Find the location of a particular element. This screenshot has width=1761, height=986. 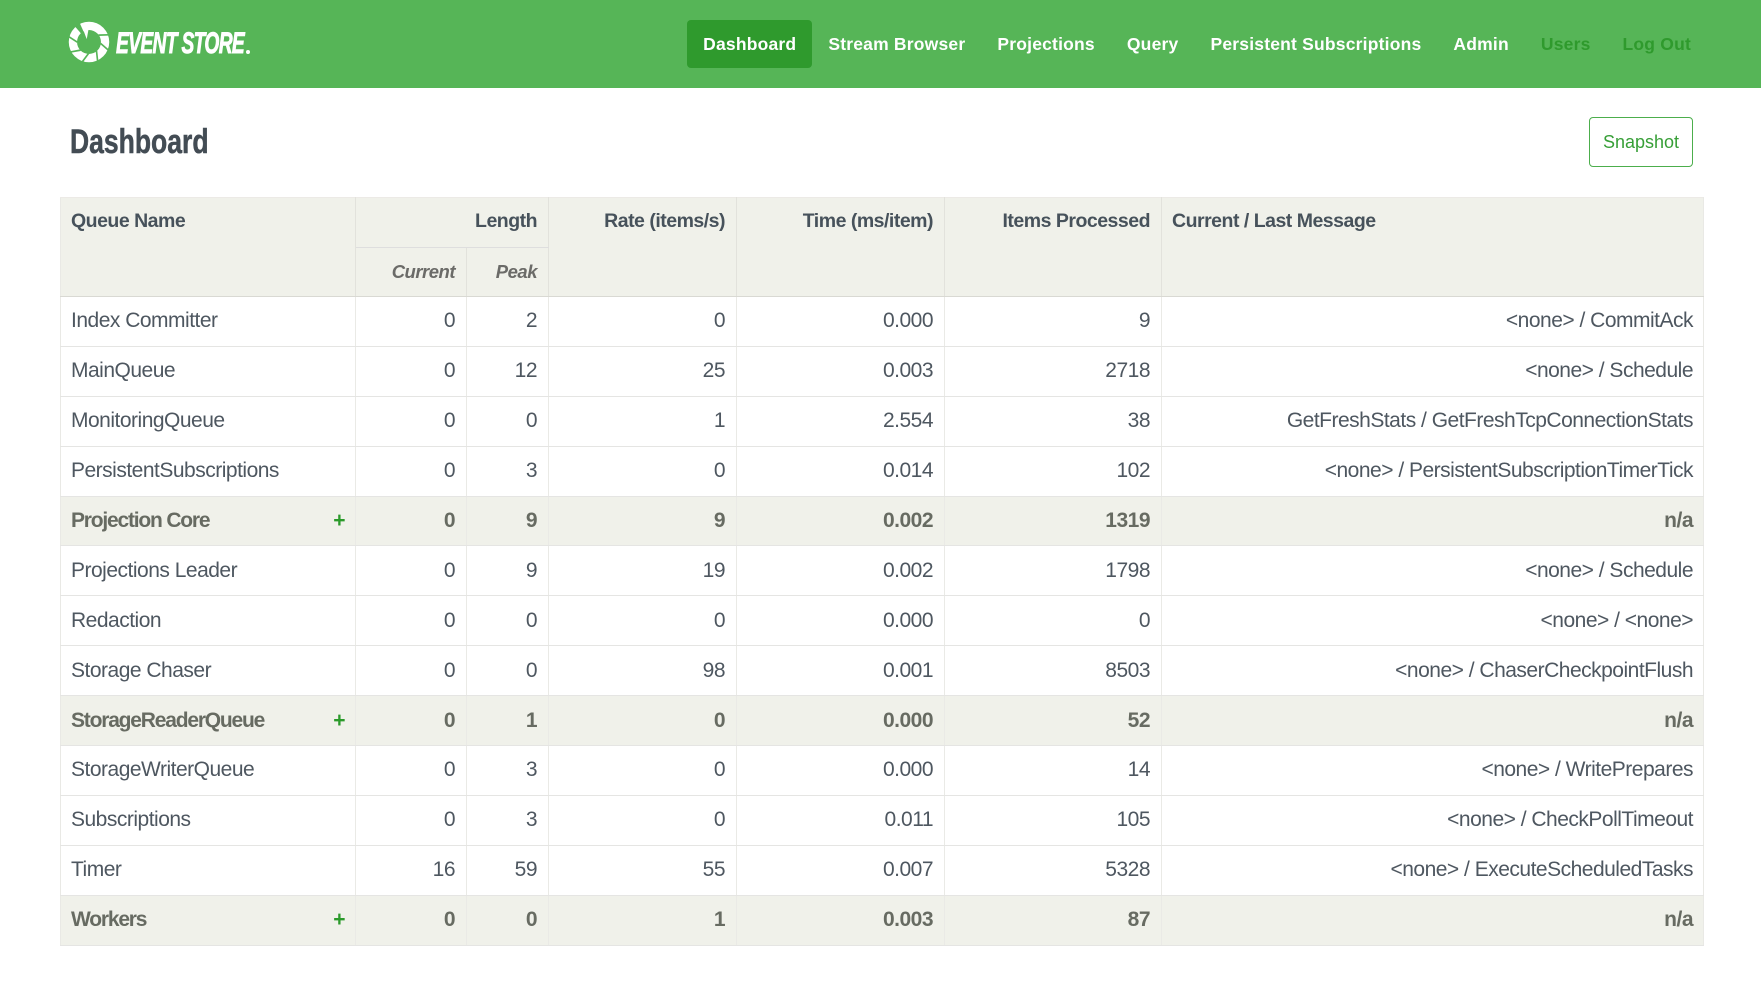

nav-item-log-out: Log Out is located at coordinates (1656, 44).